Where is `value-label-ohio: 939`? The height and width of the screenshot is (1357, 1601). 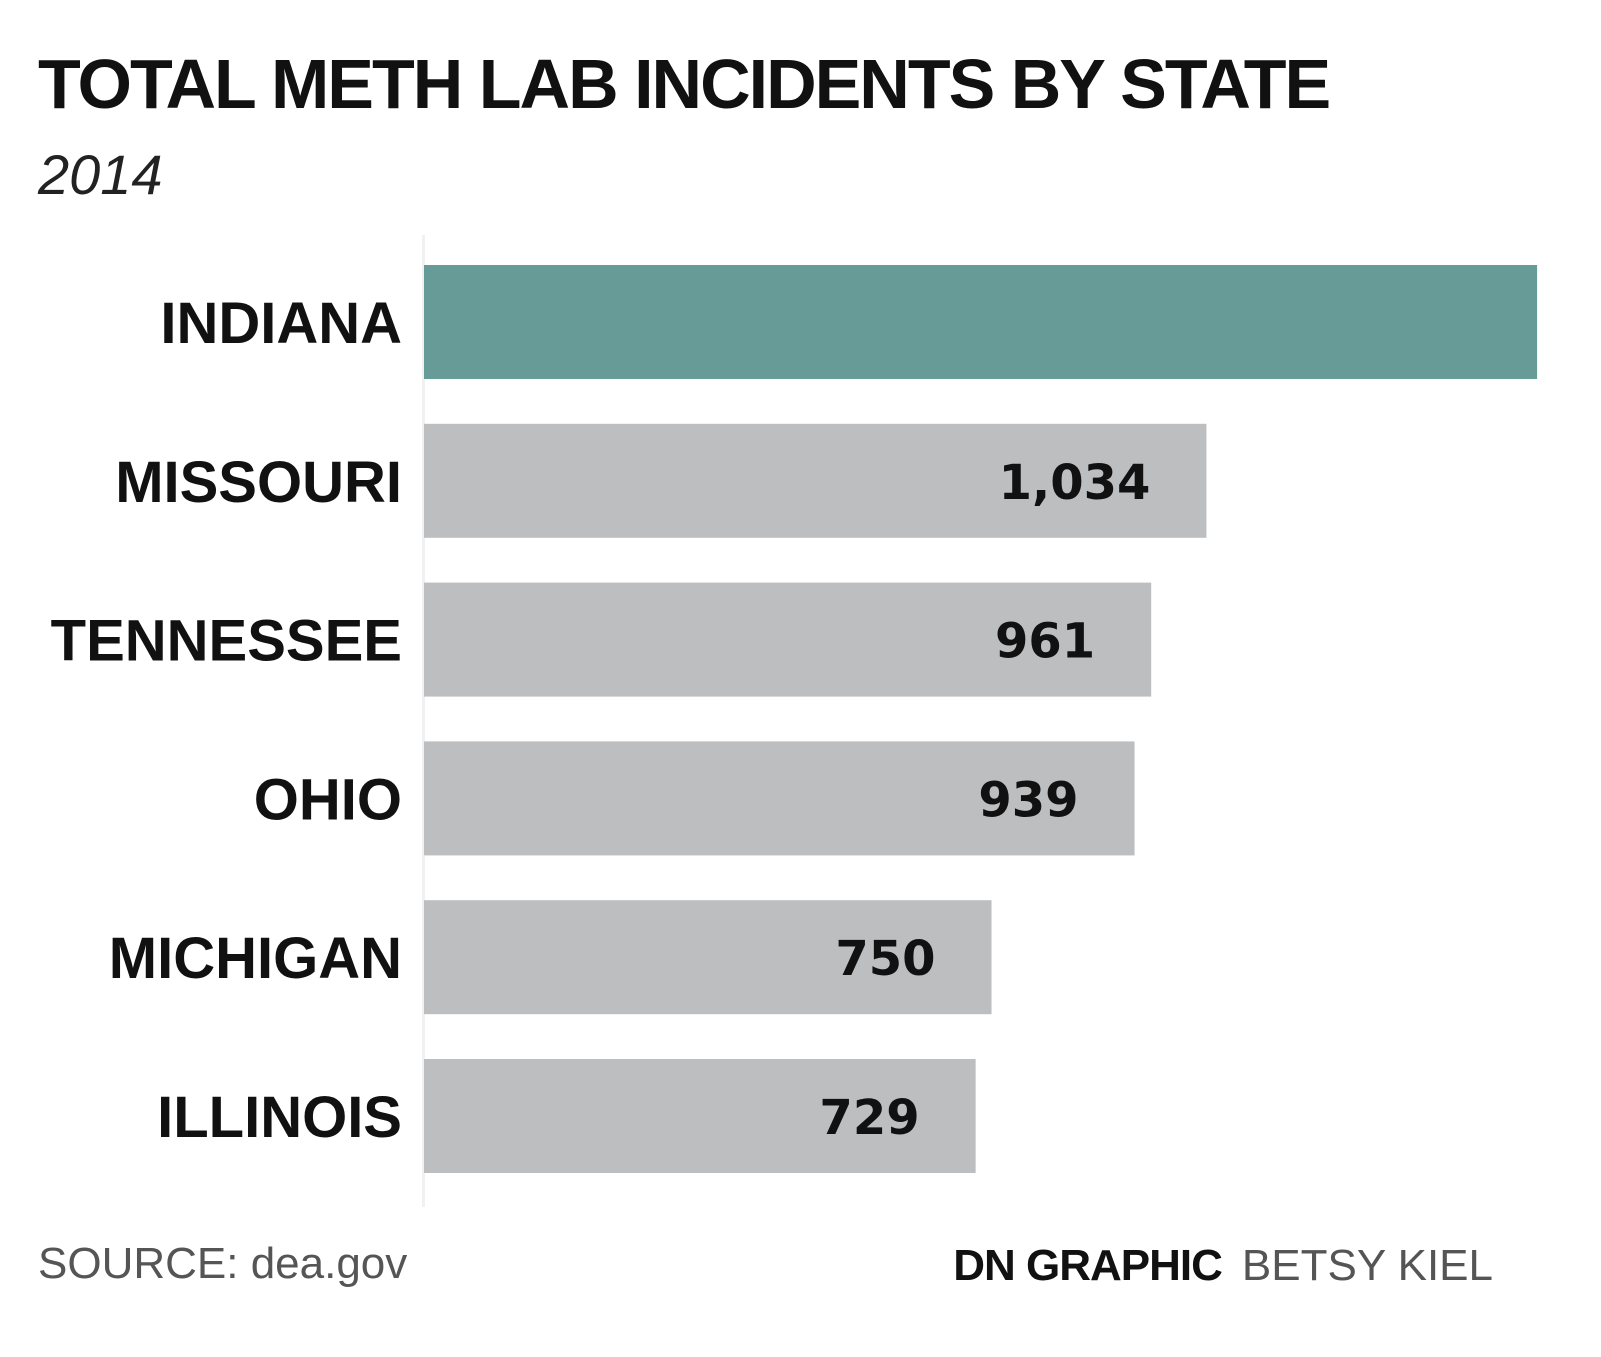
value-label-ohio: 939 is located at coordinates (1028, 800).